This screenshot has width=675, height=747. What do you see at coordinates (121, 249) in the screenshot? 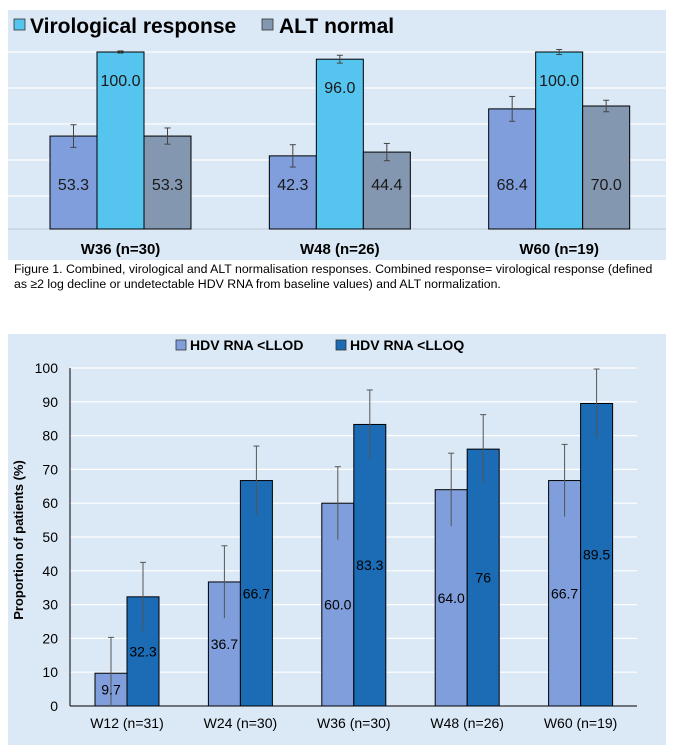
I see `chart1-x-tick-w36-n-30: W36 (n=30)` at bounding box center [121, 249].